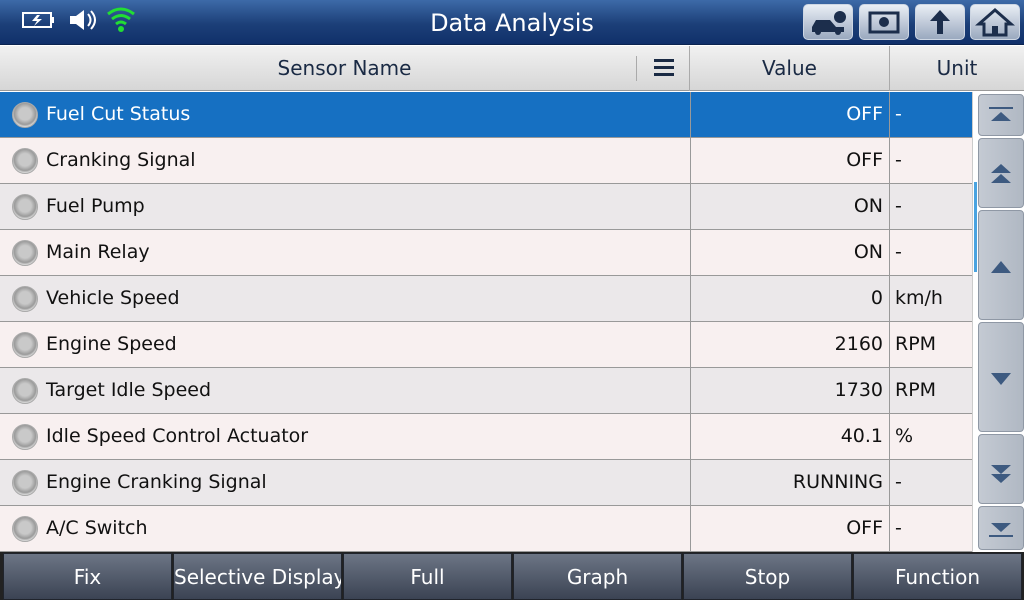 The width and height of the screenshot is (1024, 600). What do you see at coordinates (919, 298) in the screenshot?
I see `sensor-unit: km/h` at bounding box center [919, 298].